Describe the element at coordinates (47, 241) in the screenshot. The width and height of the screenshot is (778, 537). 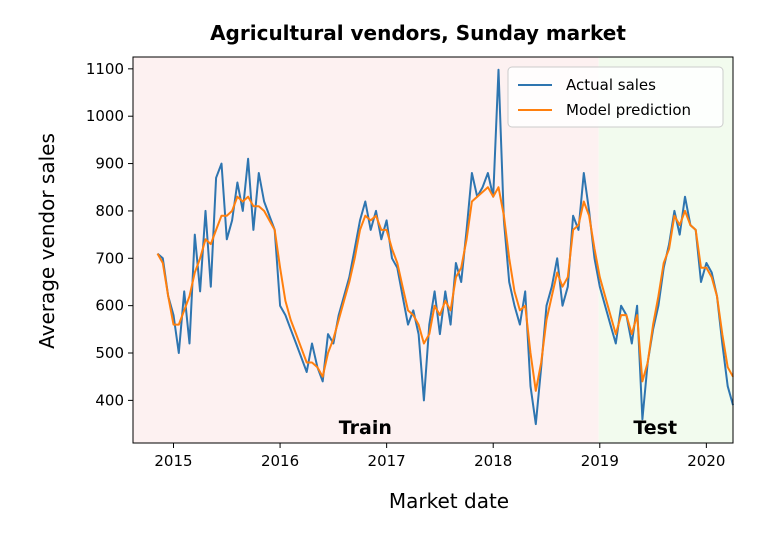
I see `y-axis-label: Average vendor sales` at that location.